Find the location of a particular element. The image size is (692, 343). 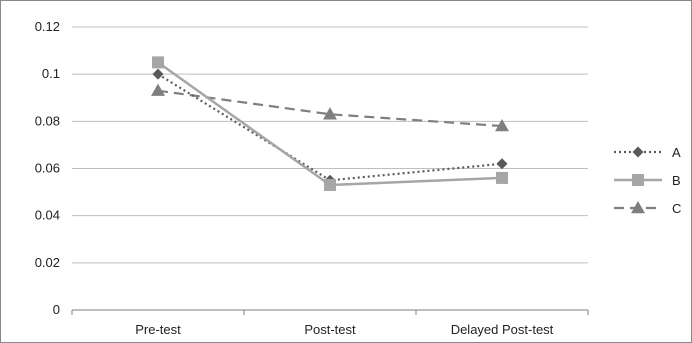

legend-label: B is located at coordinates (676, 180).